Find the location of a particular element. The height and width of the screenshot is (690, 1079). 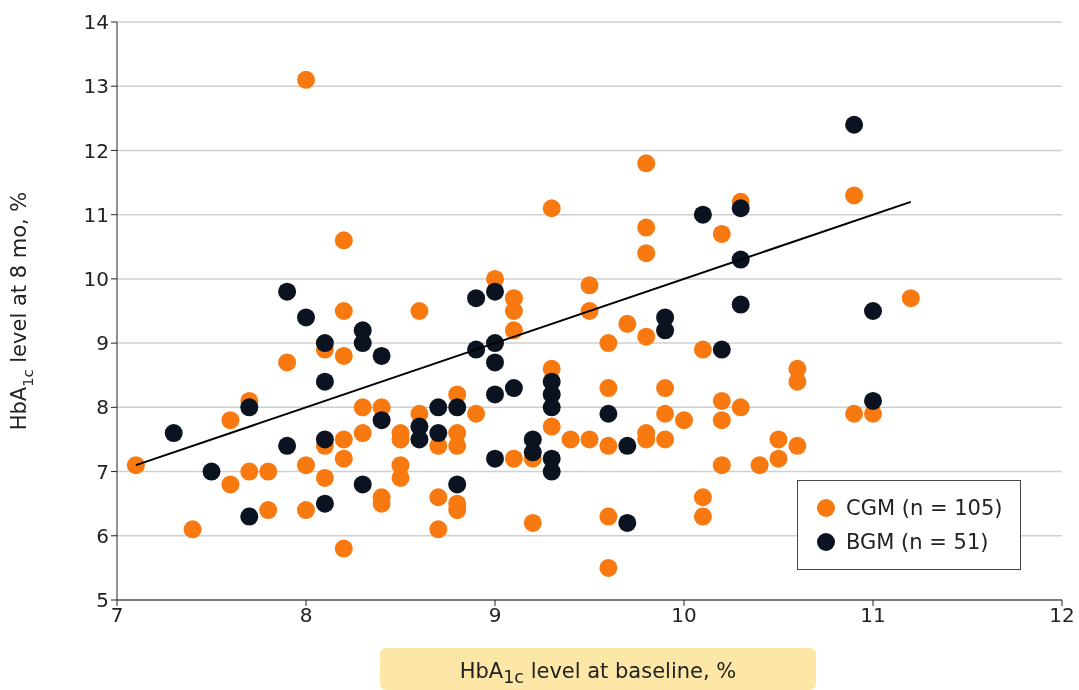

y-tick-label: 14 is located at coordinates (96, 22).